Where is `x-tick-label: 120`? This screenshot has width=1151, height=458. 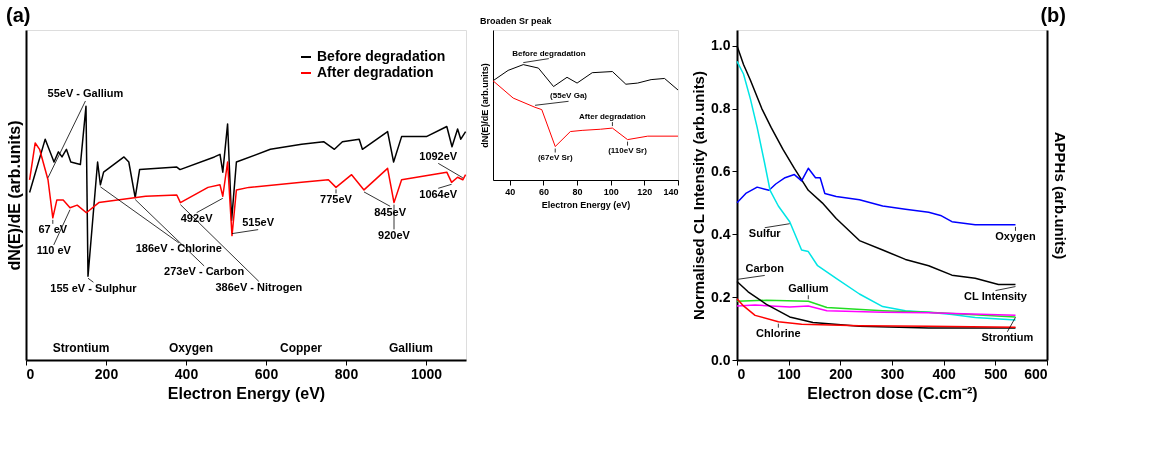 x-tick-label: 120 is located at coordinates (645, 191).